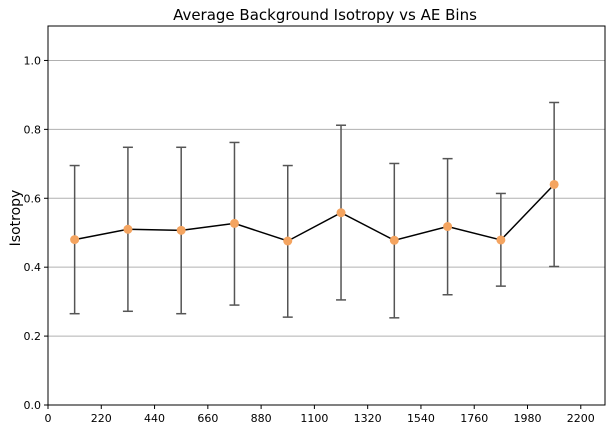 This screenshot has width=613, height=432. I want to click on x-tick-label: 1980, so click(528, 418).